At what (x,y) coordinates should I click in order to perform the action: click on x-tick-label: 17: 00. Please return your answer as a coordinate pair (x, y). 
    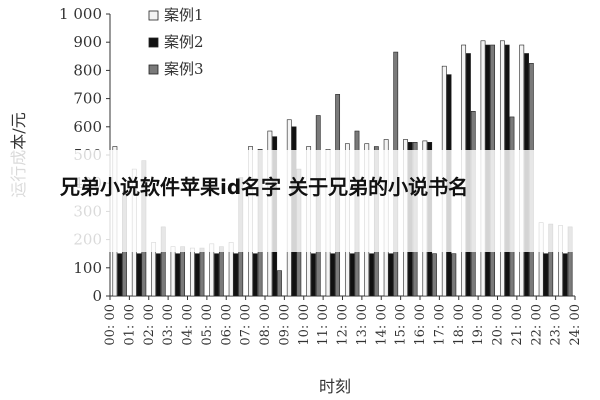
    Looking at the image, I should click on (439, 325).